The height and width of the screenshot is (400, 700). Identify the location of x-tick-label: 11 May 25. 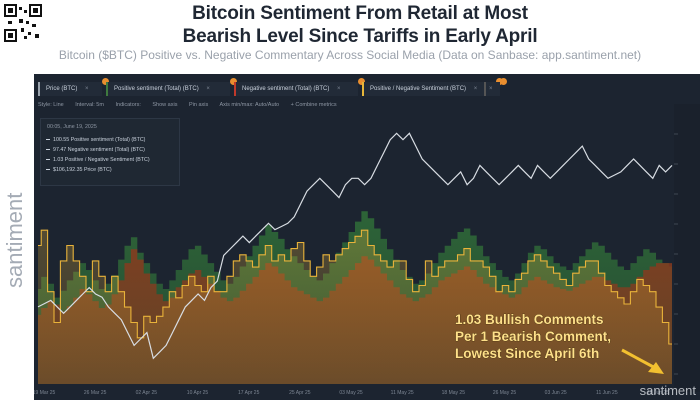
(402, 393).